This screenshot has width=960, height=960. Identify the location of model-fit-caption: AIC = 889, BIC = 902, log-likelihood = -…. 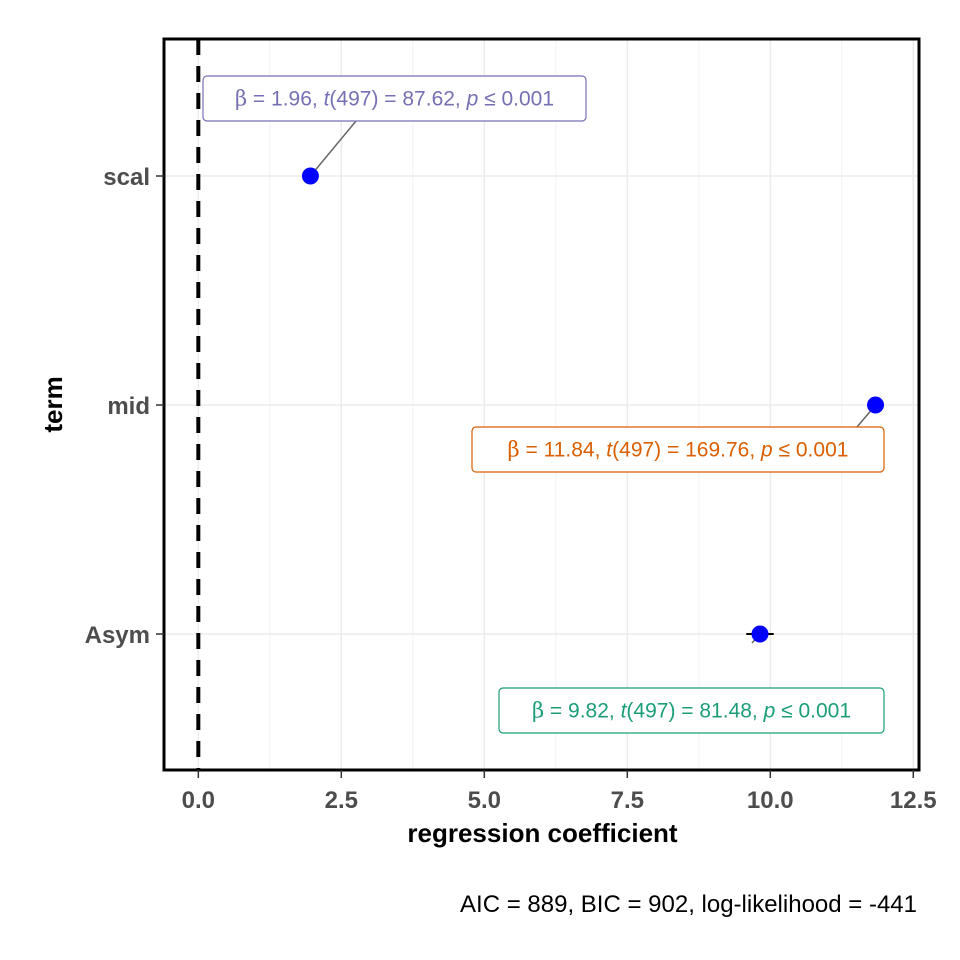
(688, 904).